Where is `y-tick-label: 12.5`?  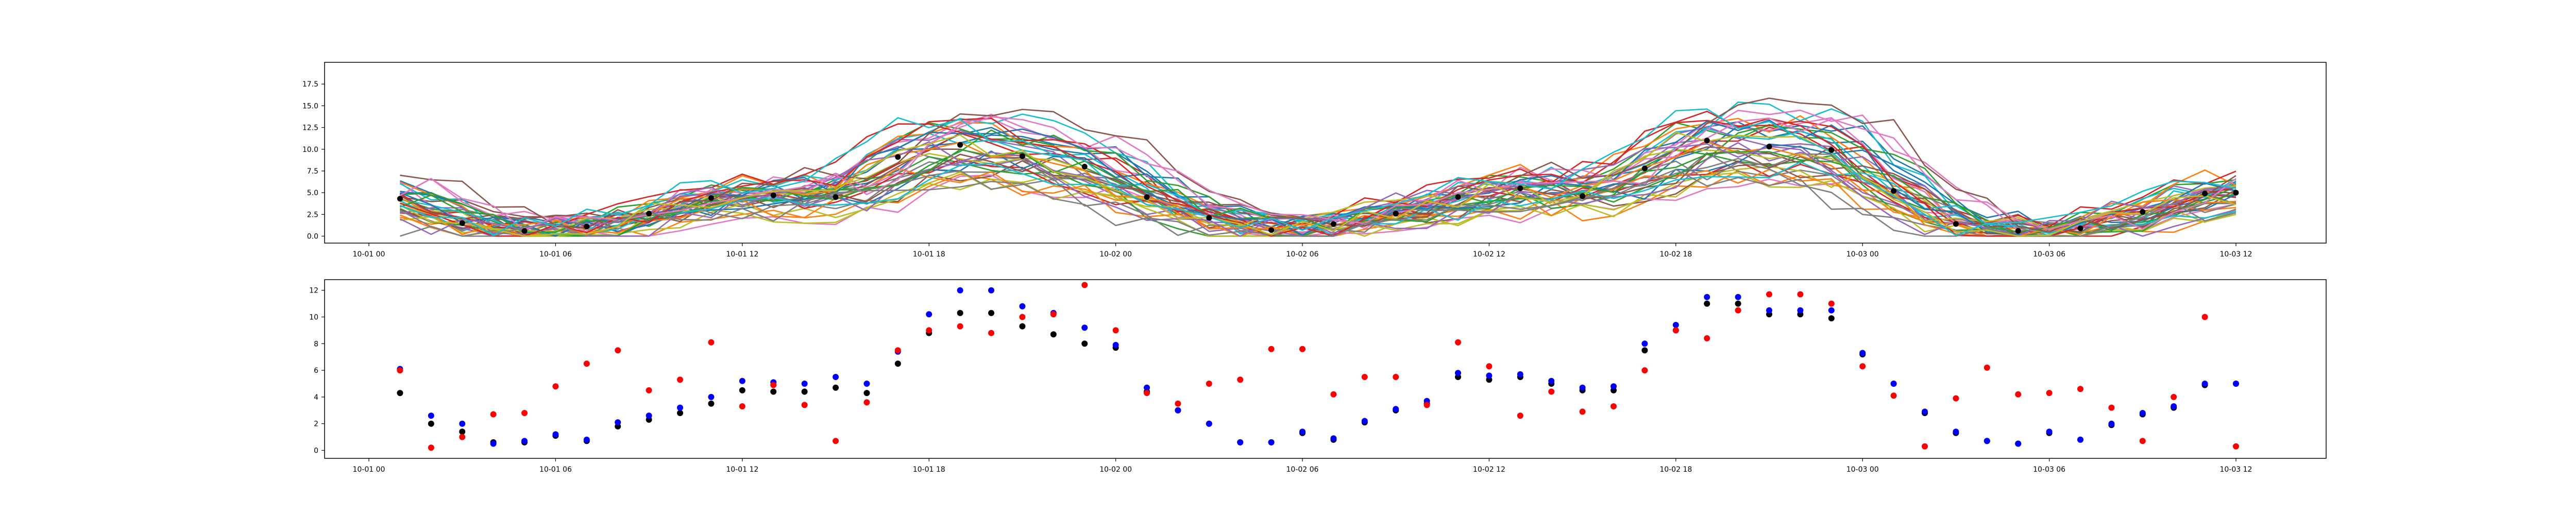 y-tick-label: 12.5 is located at coordinates (310, 128).